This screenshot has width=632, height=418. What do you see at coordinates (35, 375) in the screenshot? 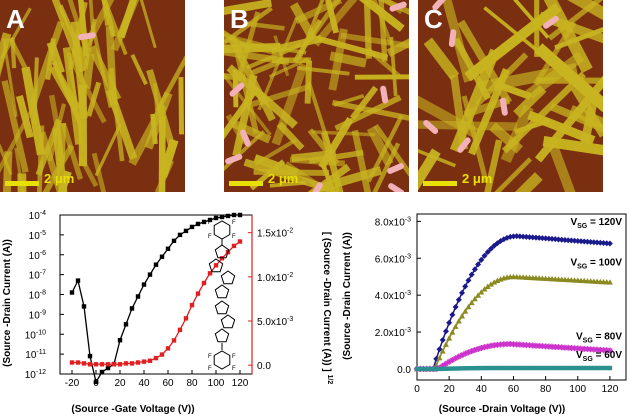
I see `y-tick-label: 10⁻¹²` at bounding box center [35, 375].